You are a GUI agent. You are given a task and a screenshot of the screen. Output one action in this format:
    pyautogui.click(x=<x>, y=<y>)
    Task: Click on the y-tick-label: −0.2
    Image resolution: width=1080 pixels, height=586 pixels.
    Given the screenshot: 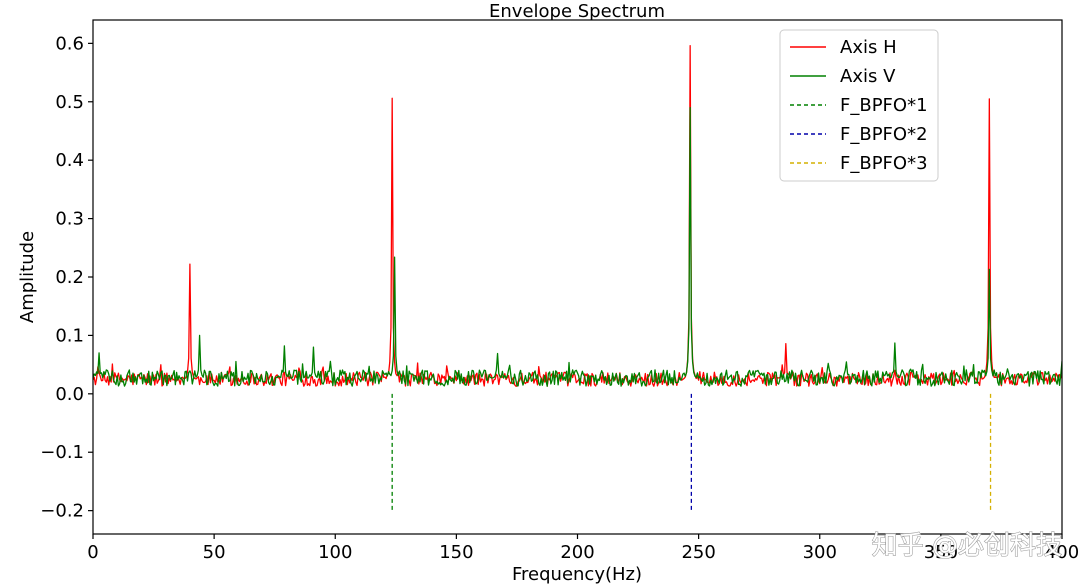 What is the action you would take?
    pyautogui.click(x=62, y=511)
    